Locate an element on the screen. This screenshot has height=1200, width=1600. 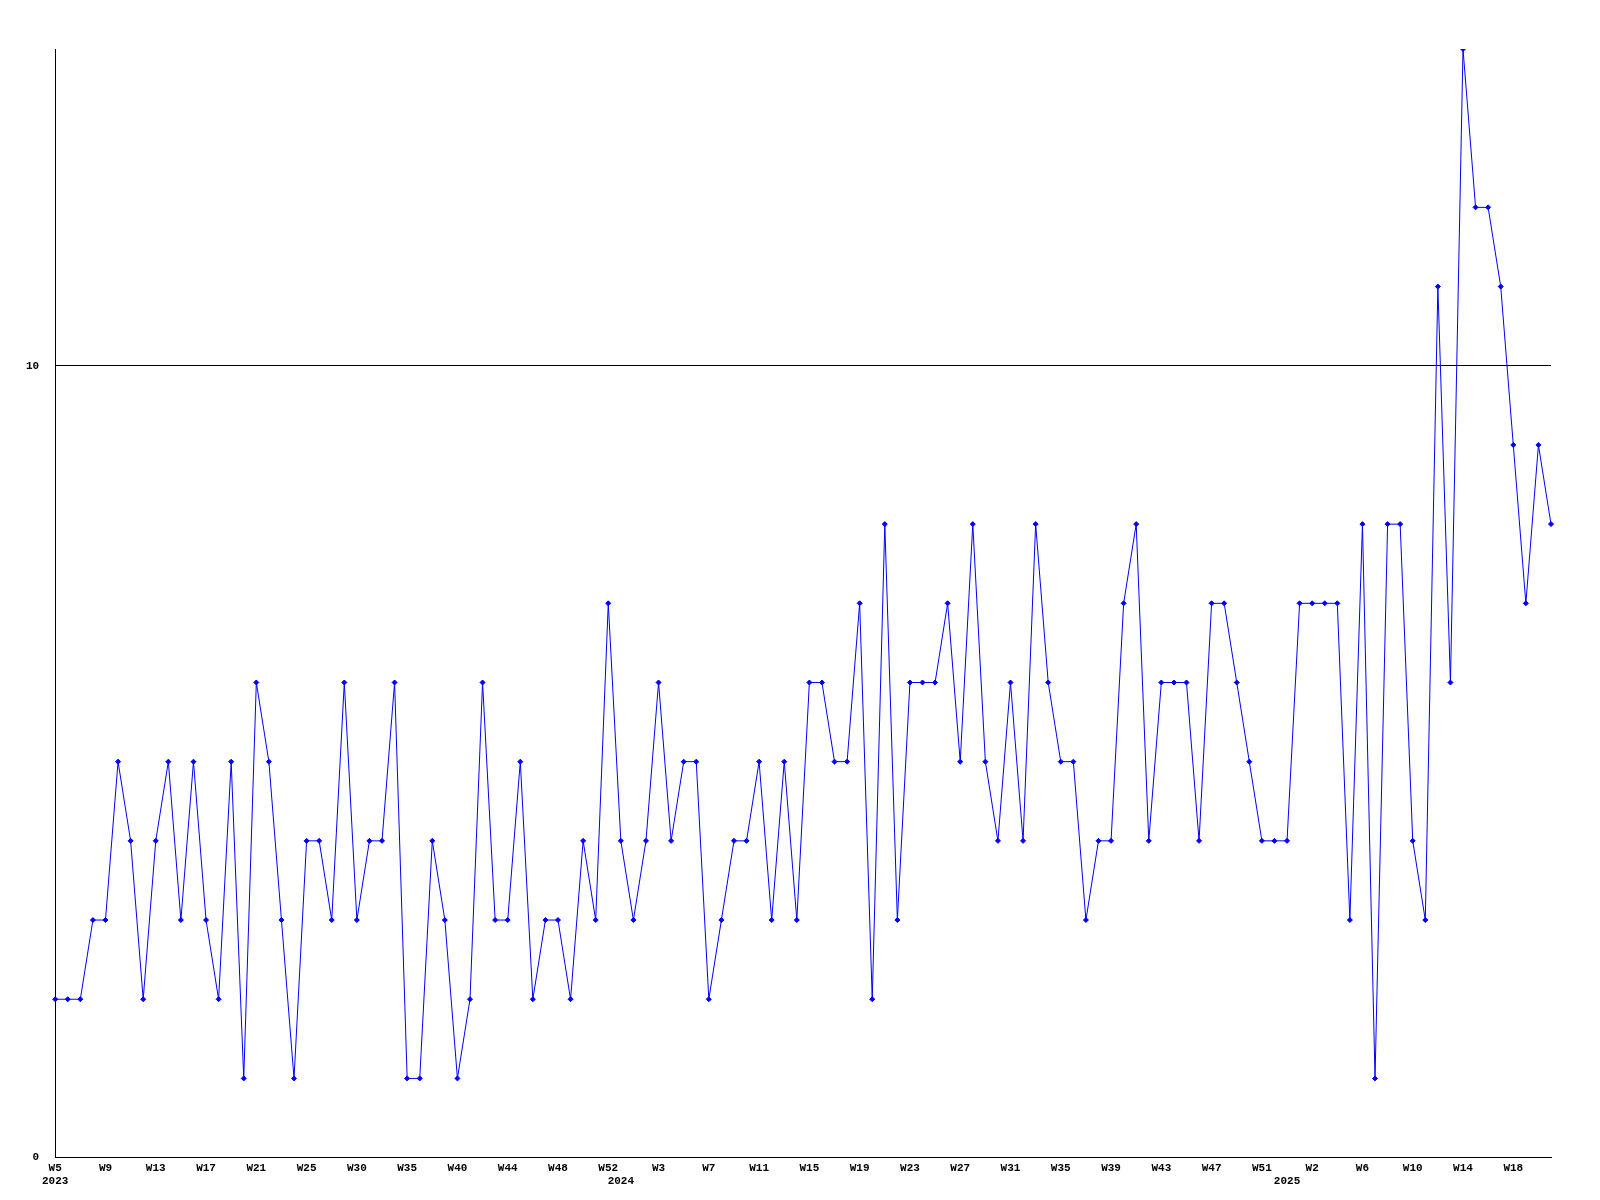
y-tick-label: 0 is located at coordinates (36, 1157).